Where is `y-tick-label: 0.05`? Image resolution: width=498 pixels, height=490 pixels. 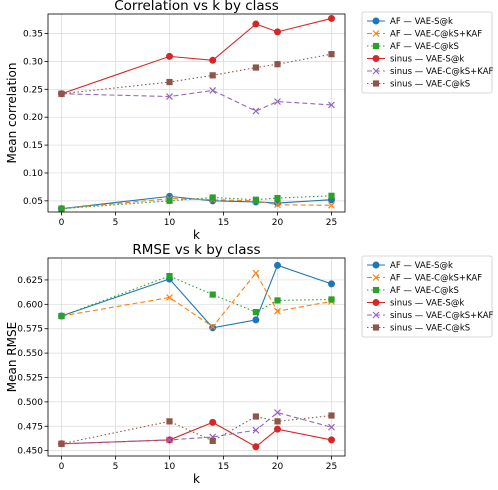 y-tick-label: 0.05 is located at coordinates (33, 202).